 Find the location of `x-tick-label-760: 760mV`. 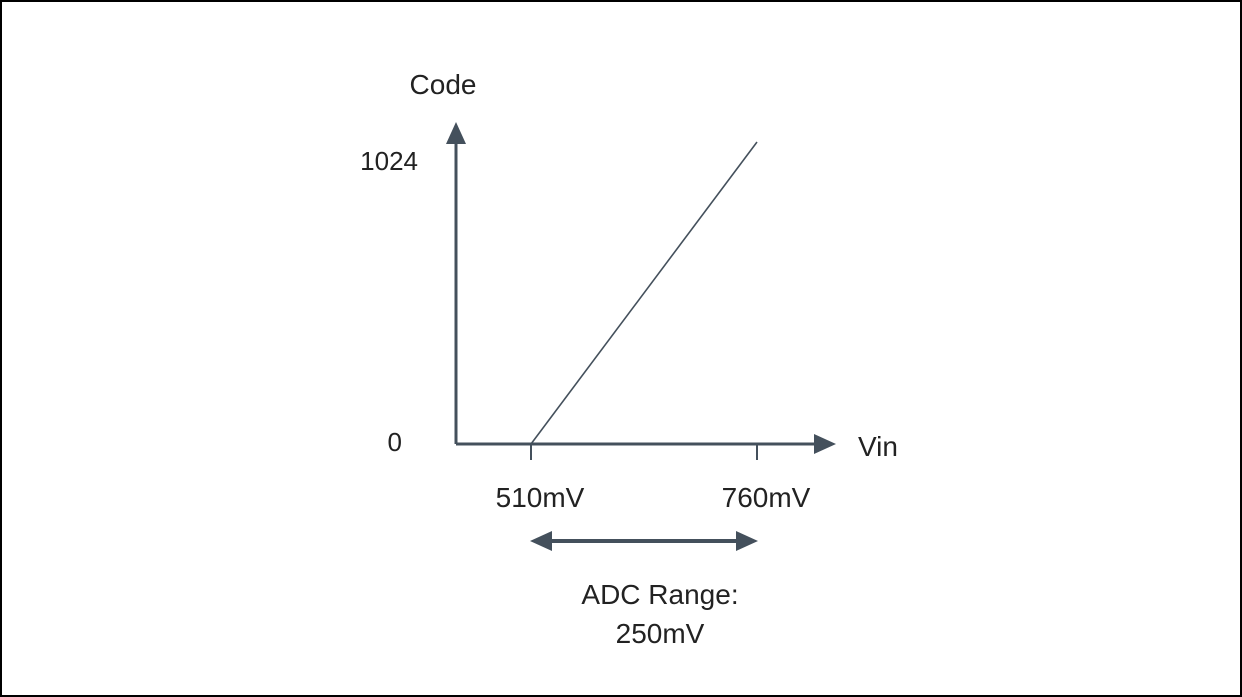

x-tick-label-760: 760mV is located at coordinates (766, 497).